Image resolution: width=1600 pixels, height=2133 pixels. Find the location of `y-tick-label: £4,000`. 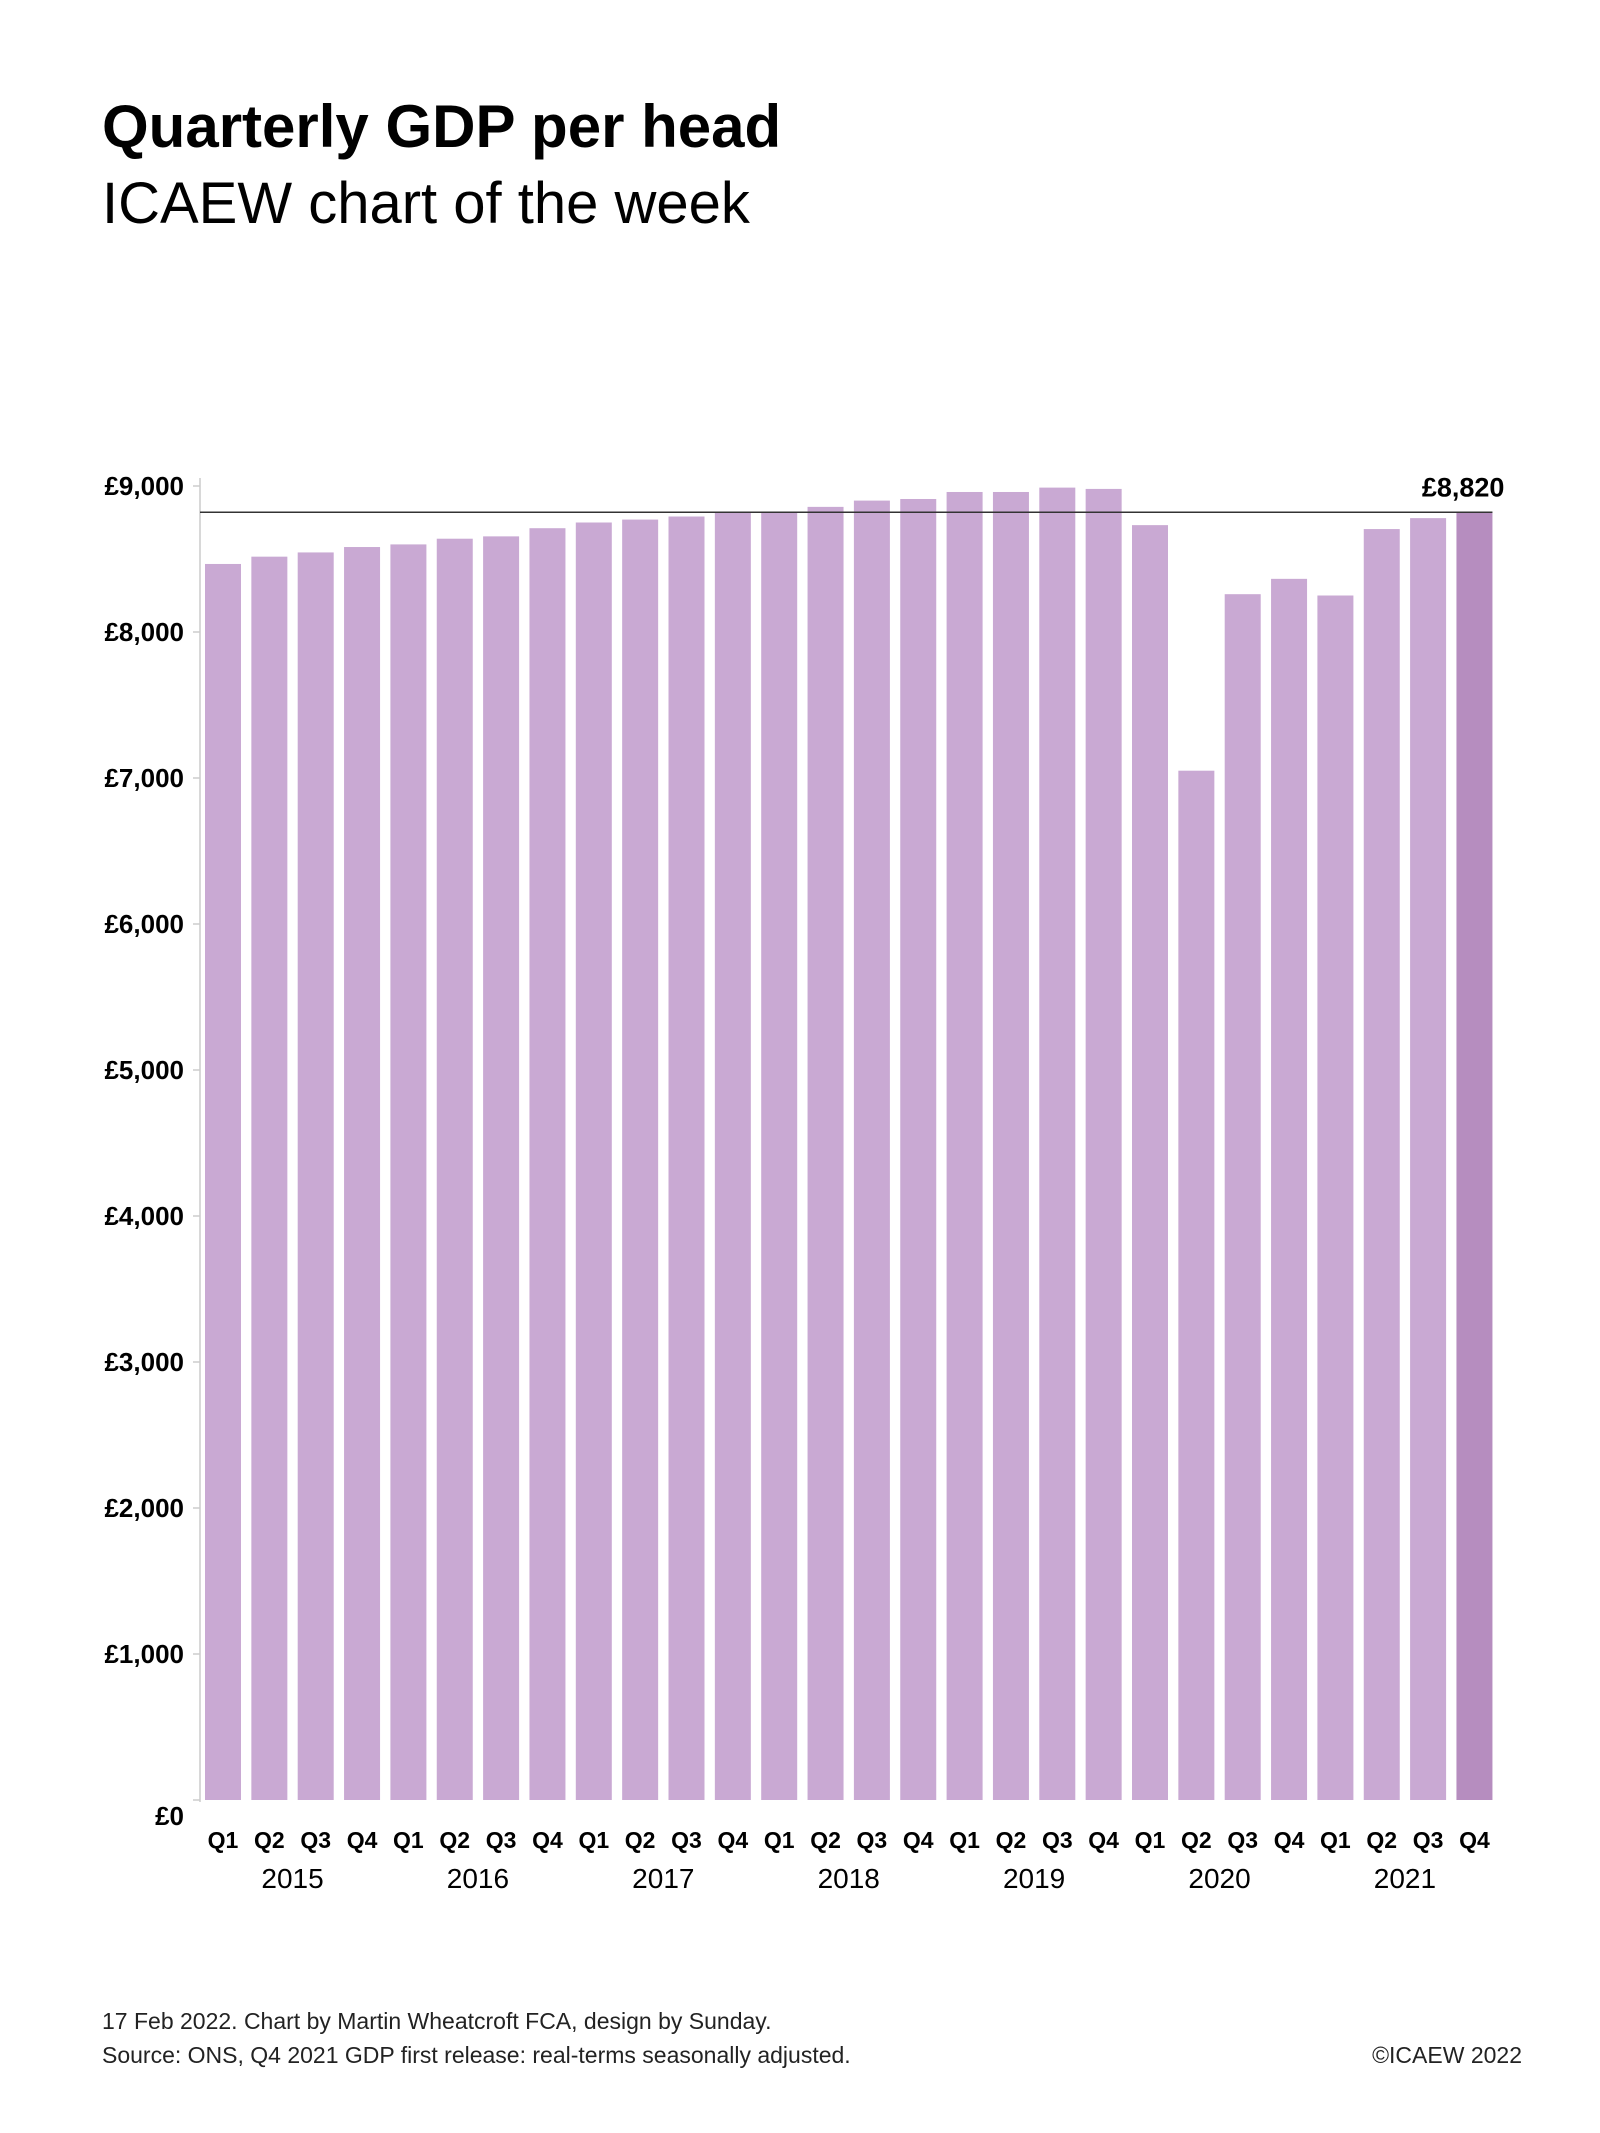

y-tick-label: £4,000 is located at coordinates (144, 1216).